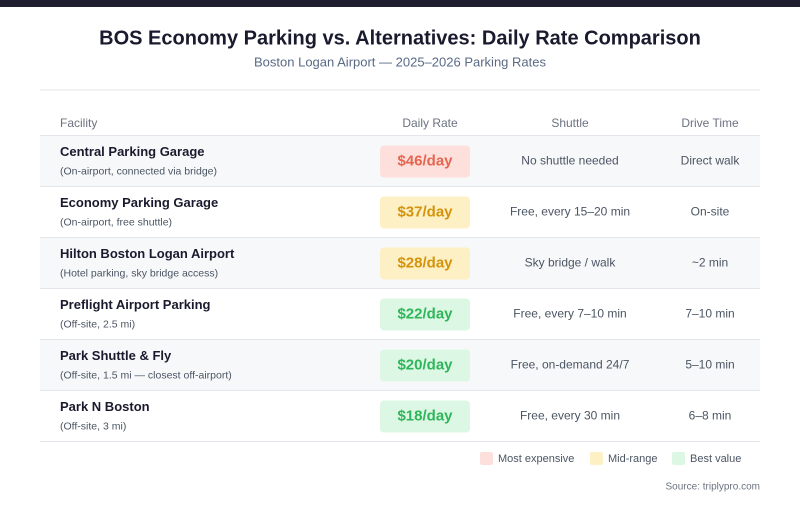 This screenshot has height=505, width=800. I want to click on column-header: Facility, so click(78, 123).